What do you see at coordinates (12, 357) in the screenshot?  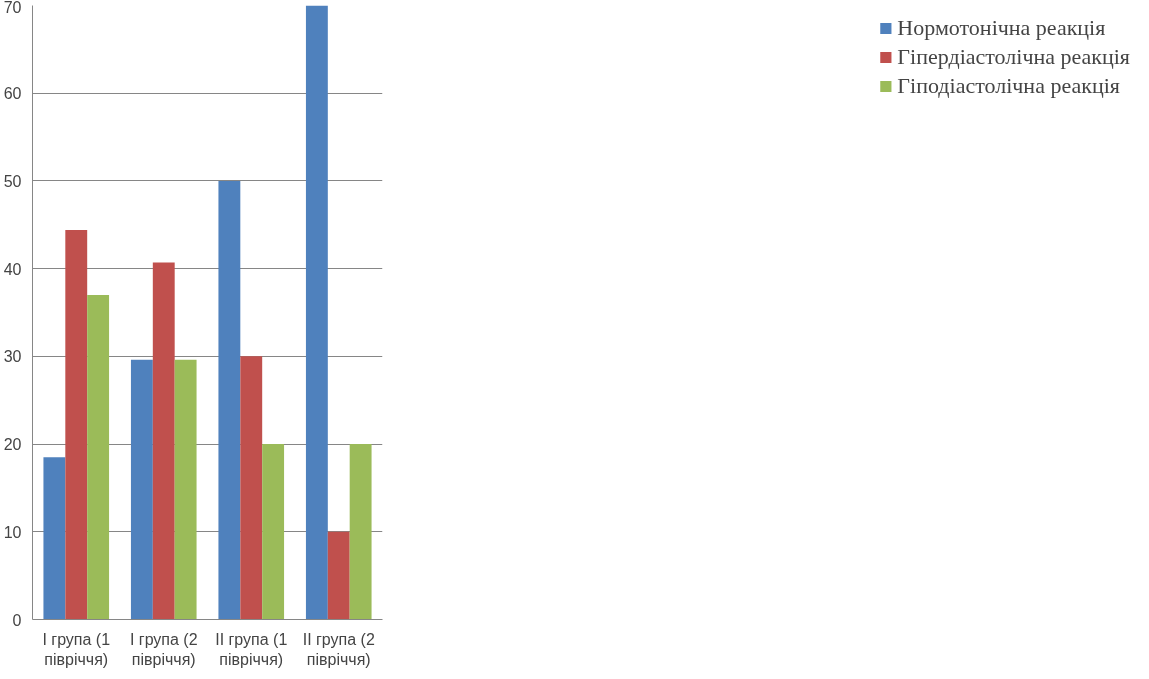 I see `y-tick-label: 30` at bounding box center [12, 357].